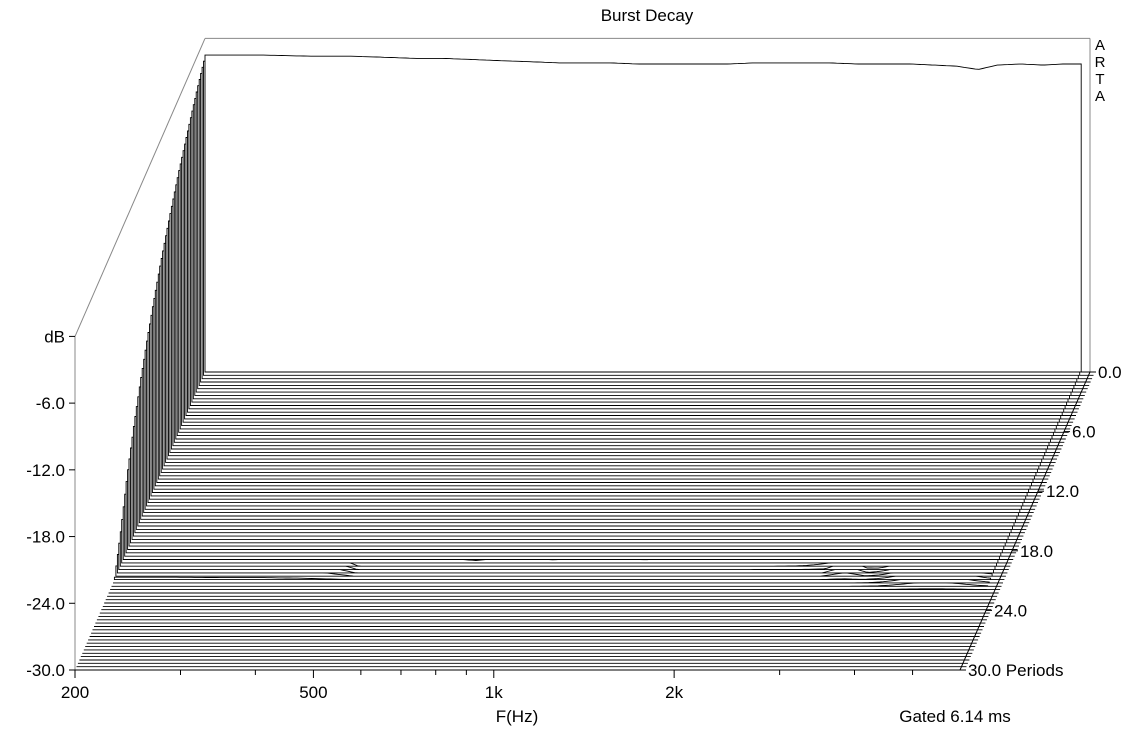 This screenshot has width=1137, height=729. I want to click on watermark-letter: R, so click(1100, 62).